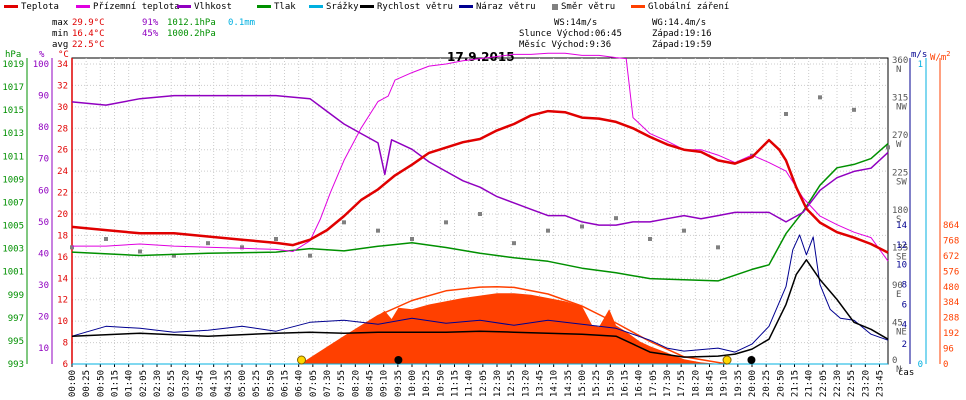 Image resolution: width=966 pixels, height=400 pixels. What do you see at coordinates (406, 7) in the screenshot?
I see `legend-item-rychlost: Rychlost větru` at bounding box center [406, 7].